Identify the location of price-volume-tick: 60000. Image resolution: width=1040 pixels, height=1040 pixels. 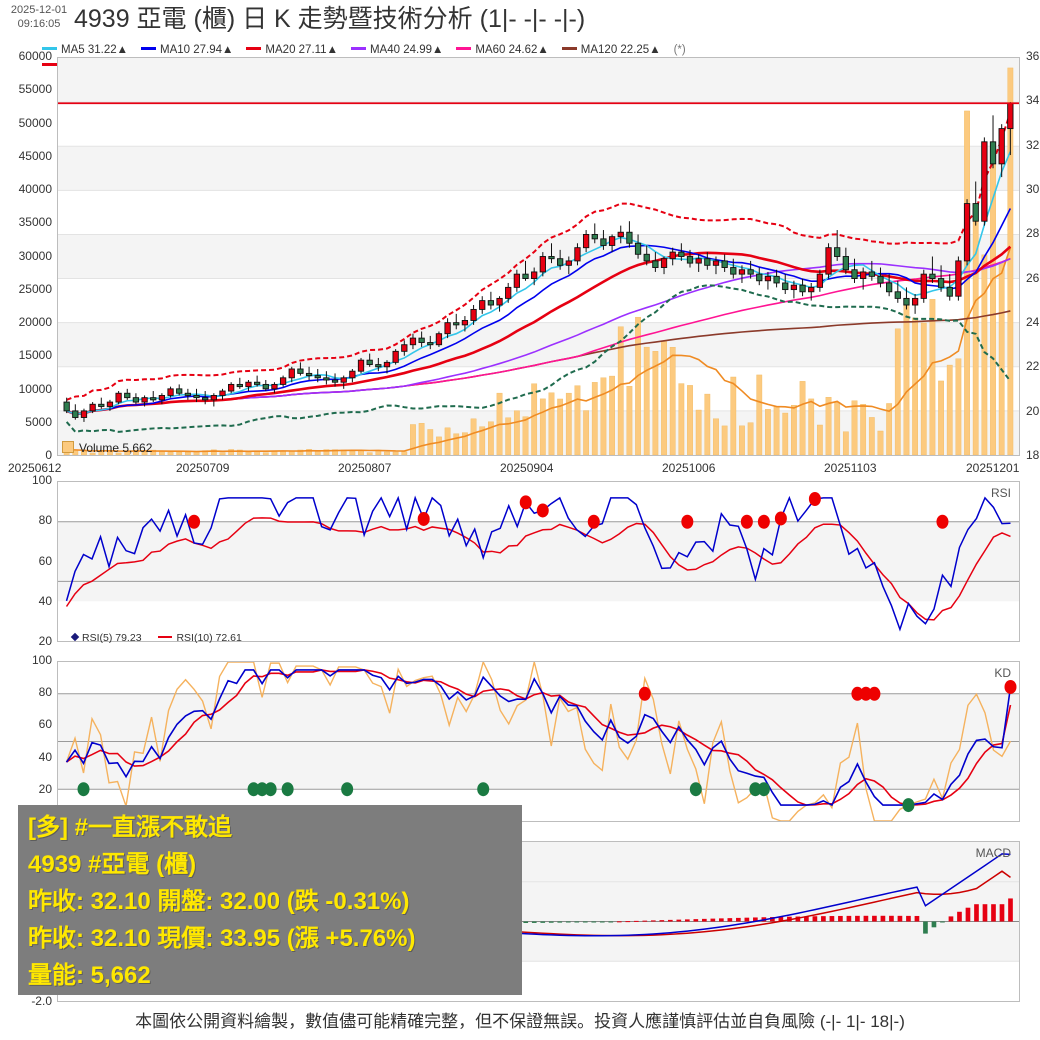
(35, 56).